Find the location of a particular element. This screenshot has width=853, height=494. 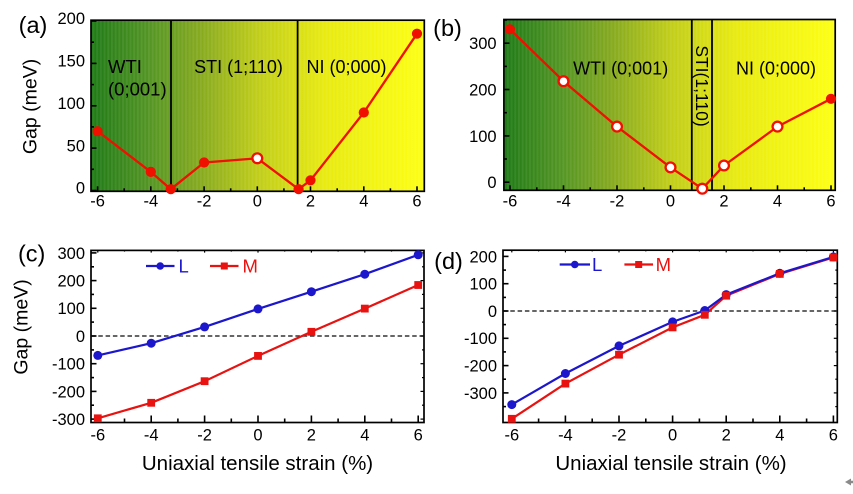

svg-text: (b) is located at coordinates (447, 28).